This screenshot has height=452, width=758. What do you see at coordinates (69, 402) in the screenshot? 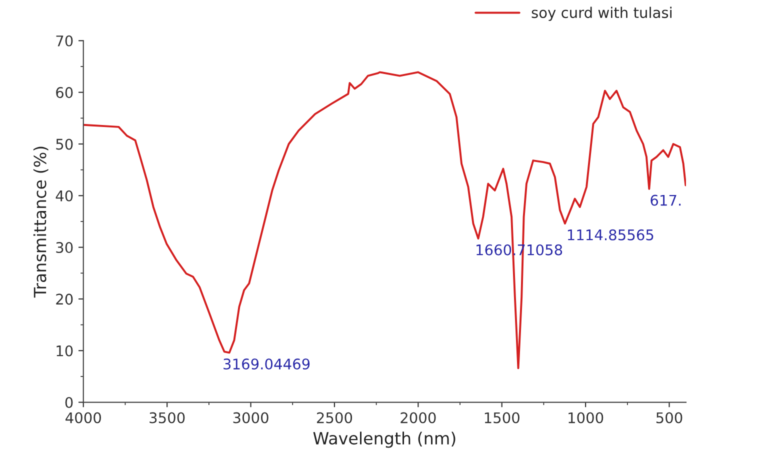
I see `y-tick-label: 0` at bounding box center [69, 402].